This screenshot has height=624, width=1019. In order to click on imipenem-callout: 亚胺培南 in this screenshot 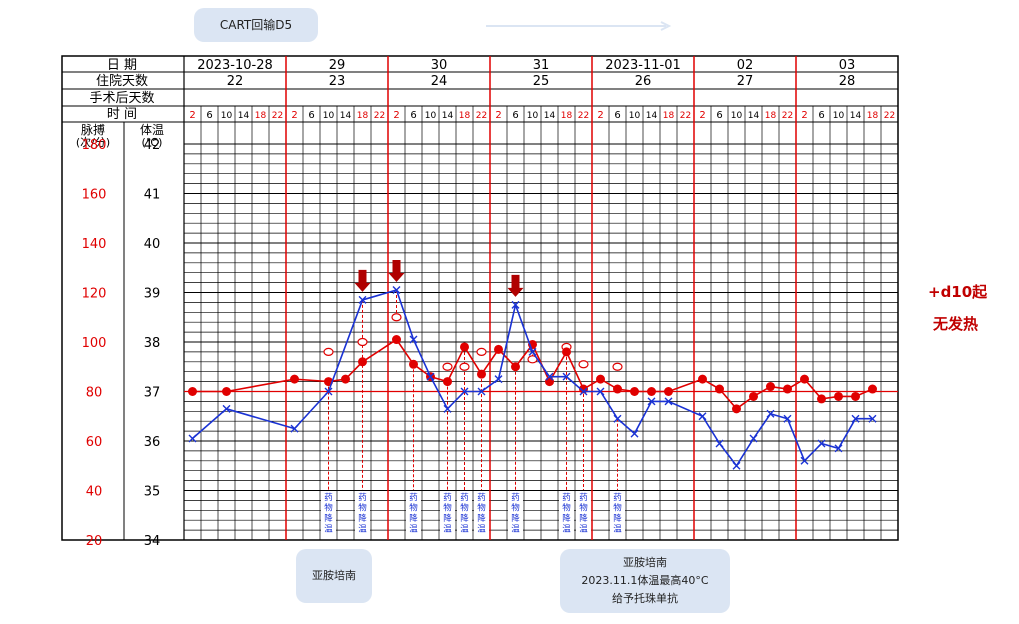, I will do `click(334, 576)`.